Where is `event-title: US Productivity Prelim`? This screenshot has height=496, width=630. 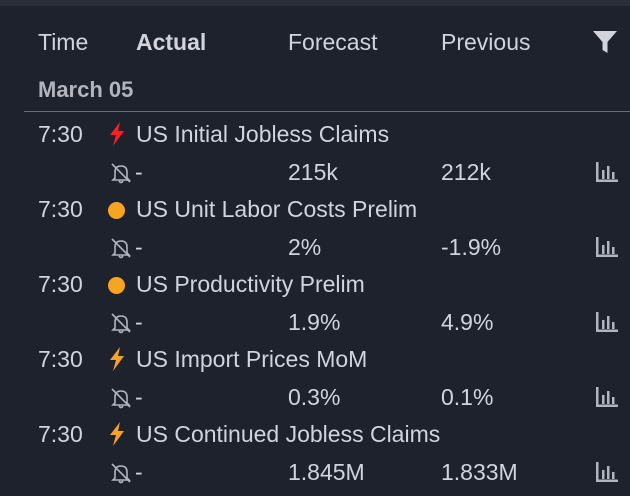
event-title: US Productivity Prelim is located at coordinates (250, 284).